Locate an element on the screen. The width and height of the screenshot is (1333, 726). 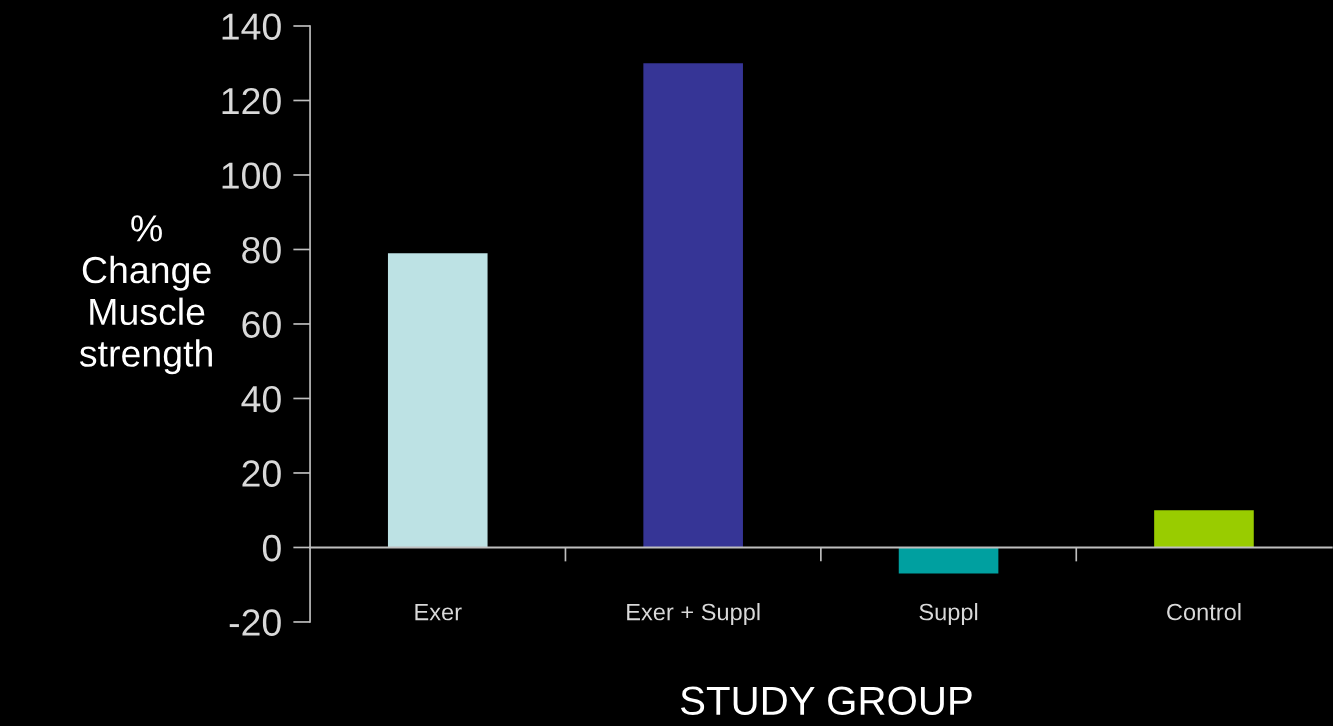
y-tick-label: 20 is located at coordinates (261, 473).